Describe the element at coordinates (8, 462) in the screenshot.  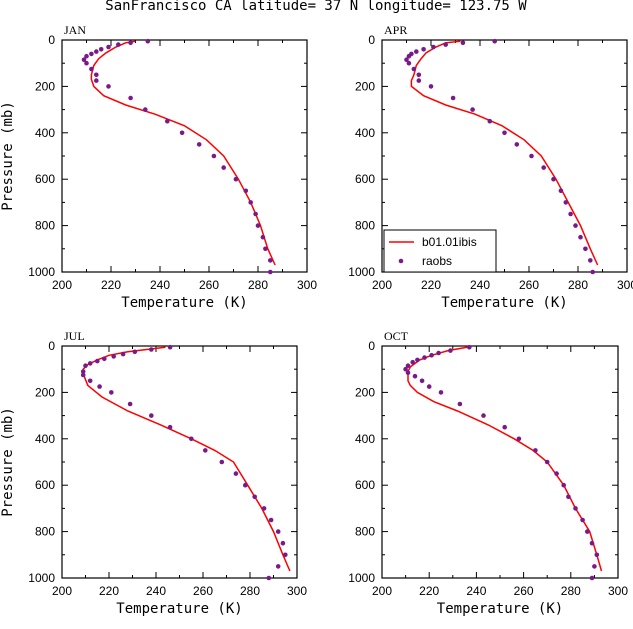
I see `y-axis-title: Pressure (mb)` at that location.